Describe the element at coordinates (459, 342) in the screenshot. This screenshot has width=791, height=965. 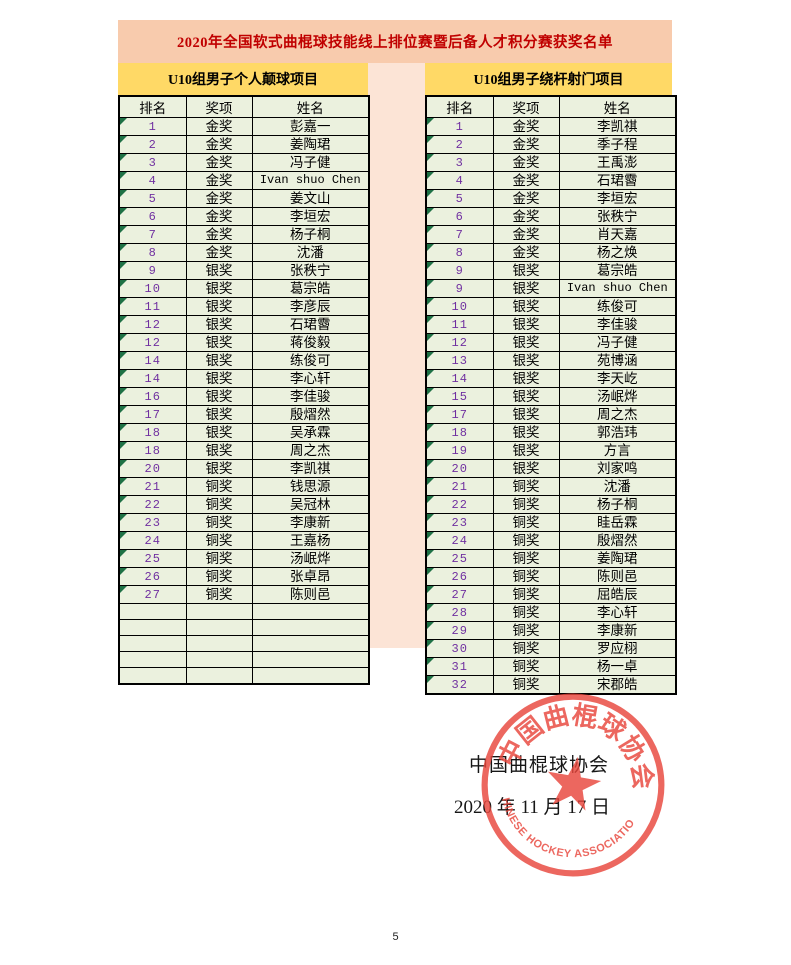
I see `rank-cell: 12` at that location.